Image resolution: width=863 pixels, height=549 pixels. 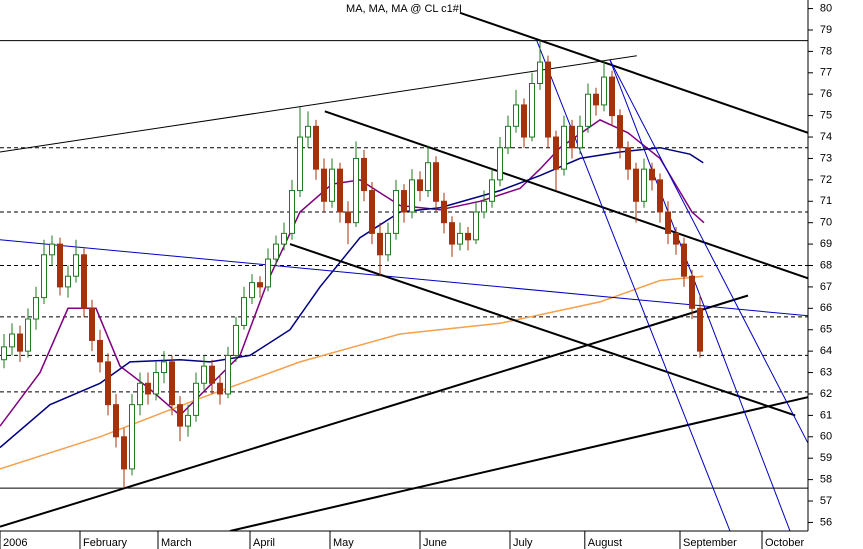 I want to click on y-tick-label: 56, so click(x=826, y=522).